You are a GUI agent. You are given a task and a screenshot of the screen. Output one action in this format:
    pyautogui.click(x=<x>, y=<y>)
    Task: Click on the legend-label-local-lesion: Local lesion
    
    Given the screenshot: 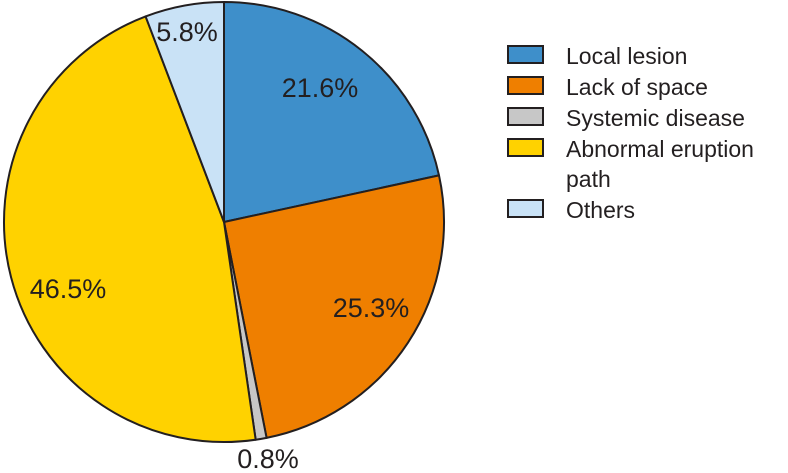 What is the action you would take?
    pyautogui.click(x=627, y=56)
    